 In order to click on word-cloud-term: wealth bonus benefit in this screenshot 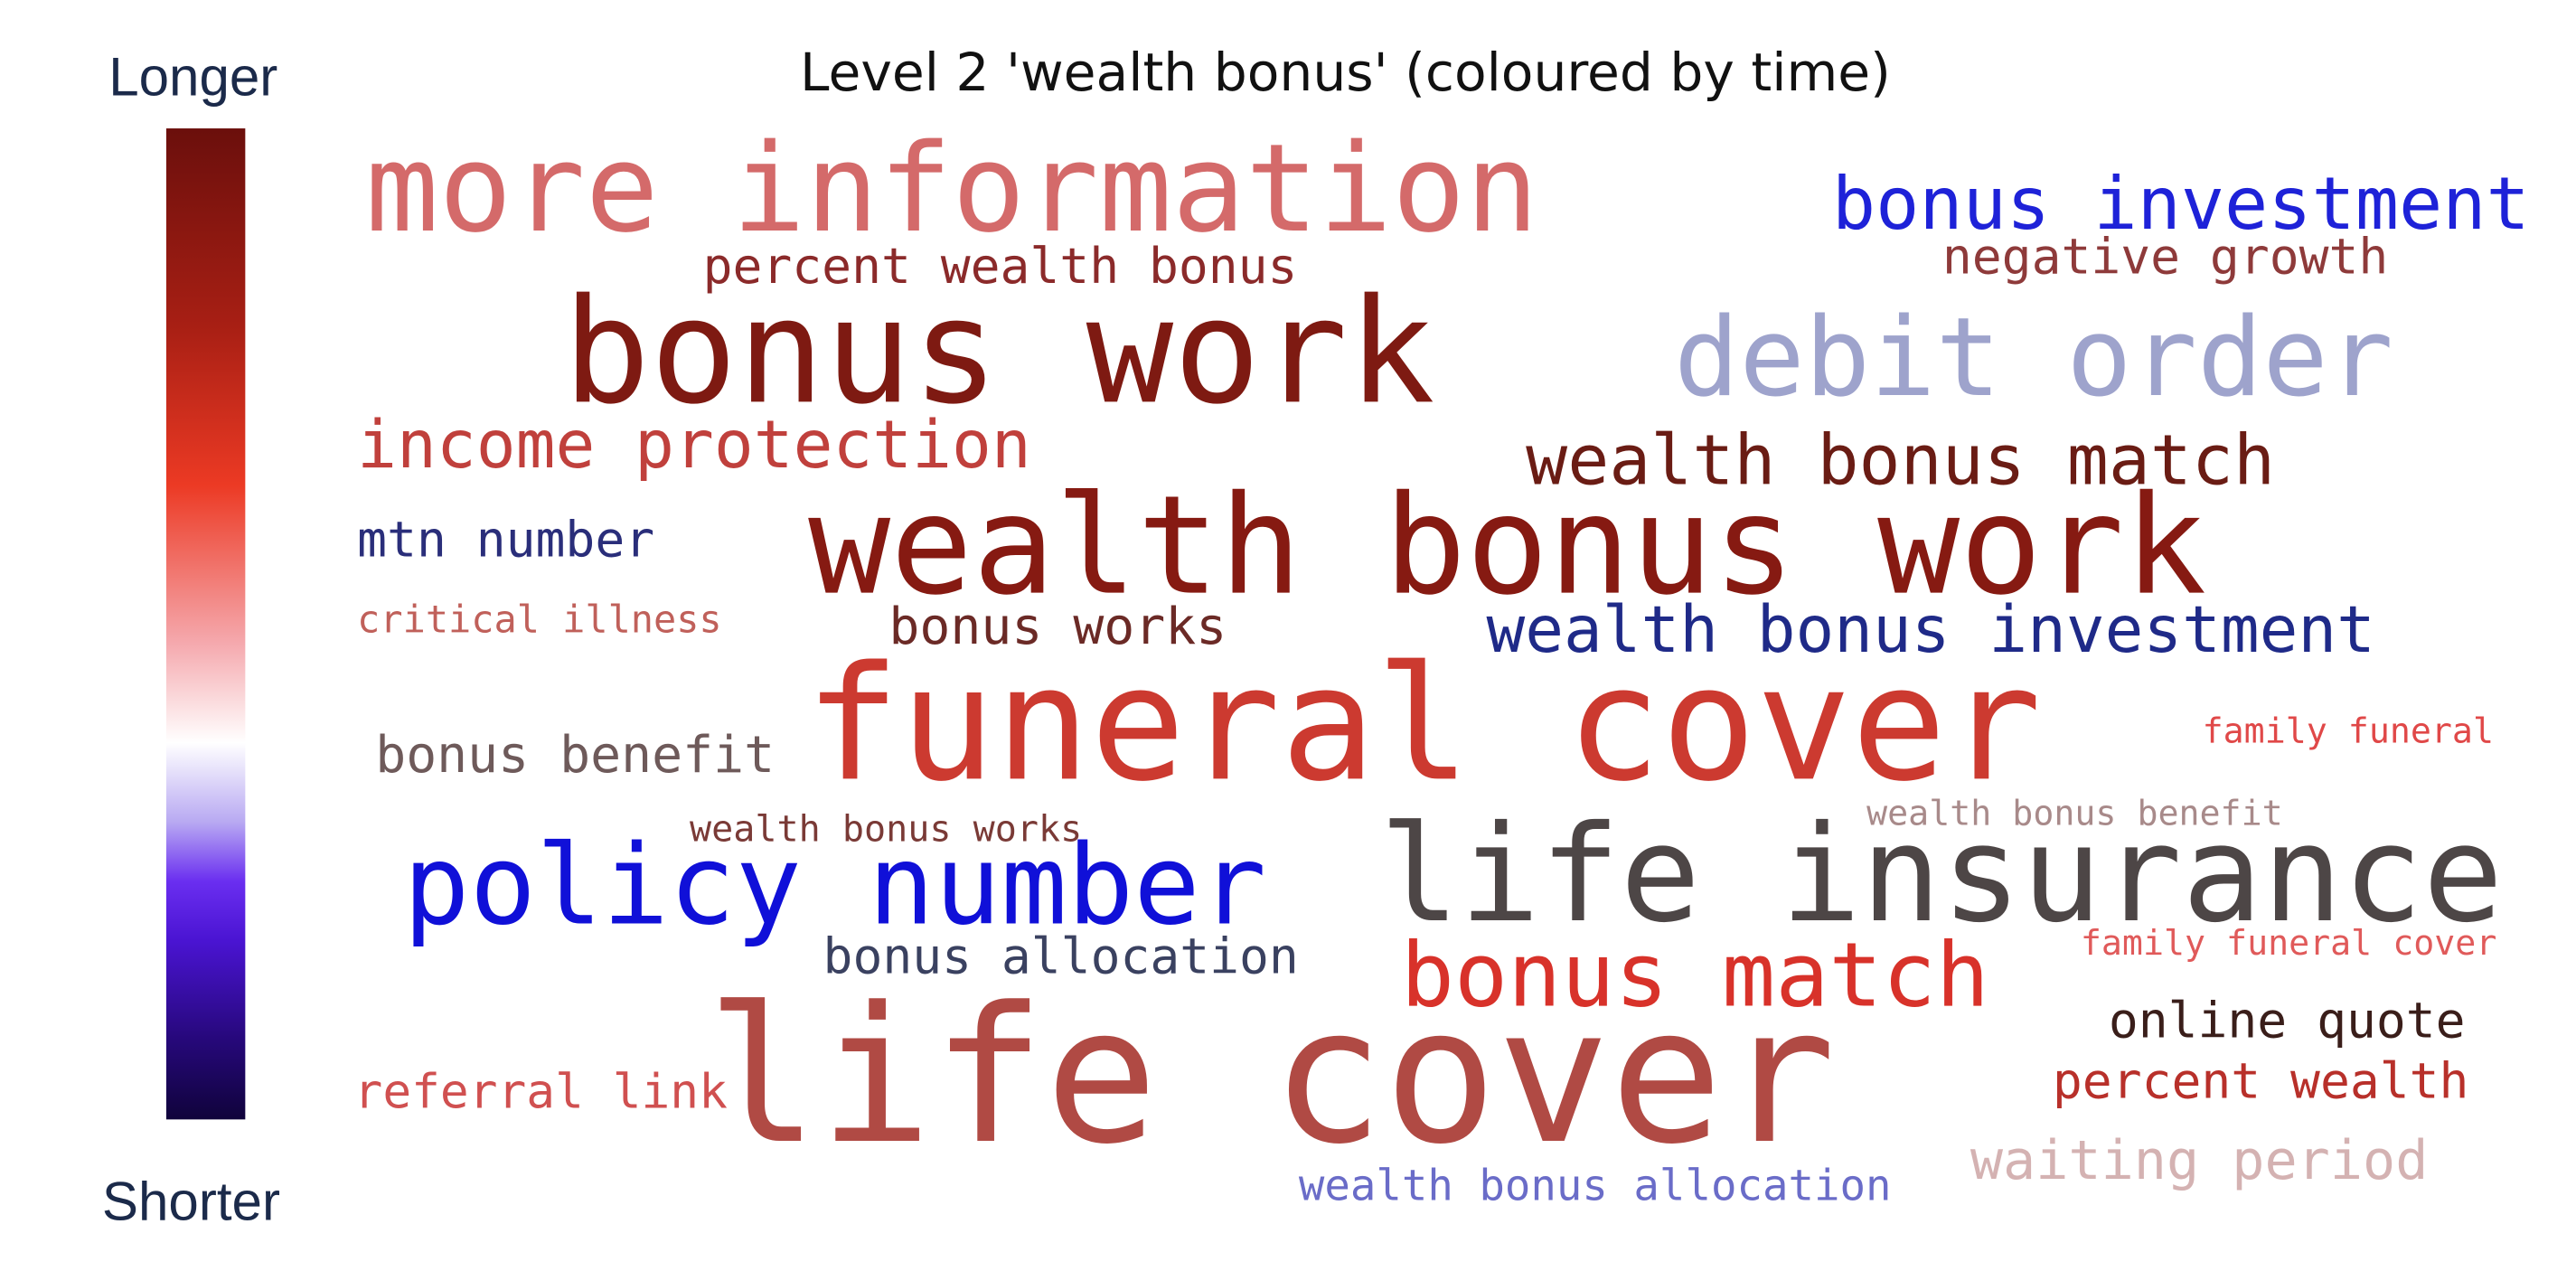, I will do `click(2075, 813)`.